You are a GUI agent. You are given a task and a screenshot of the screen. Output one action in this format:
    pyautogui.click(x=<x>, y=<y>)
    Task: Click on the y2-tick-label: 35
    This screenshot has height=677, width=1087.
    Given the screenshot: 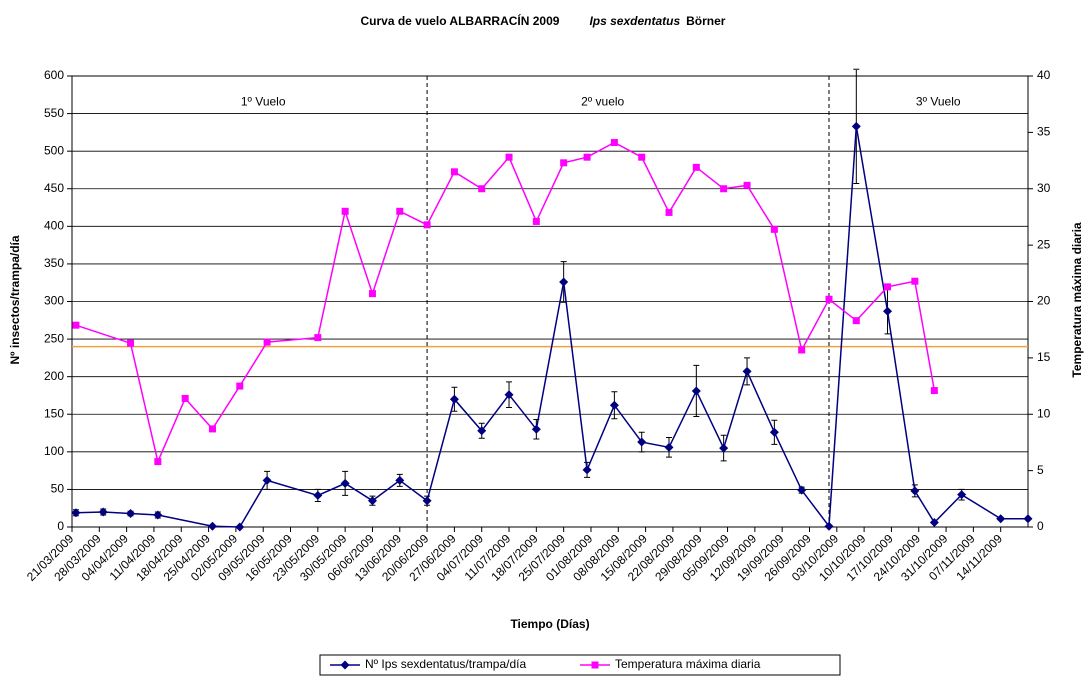 What is the action you would take?
    pyautogui.click(x=1044, y=132)
    